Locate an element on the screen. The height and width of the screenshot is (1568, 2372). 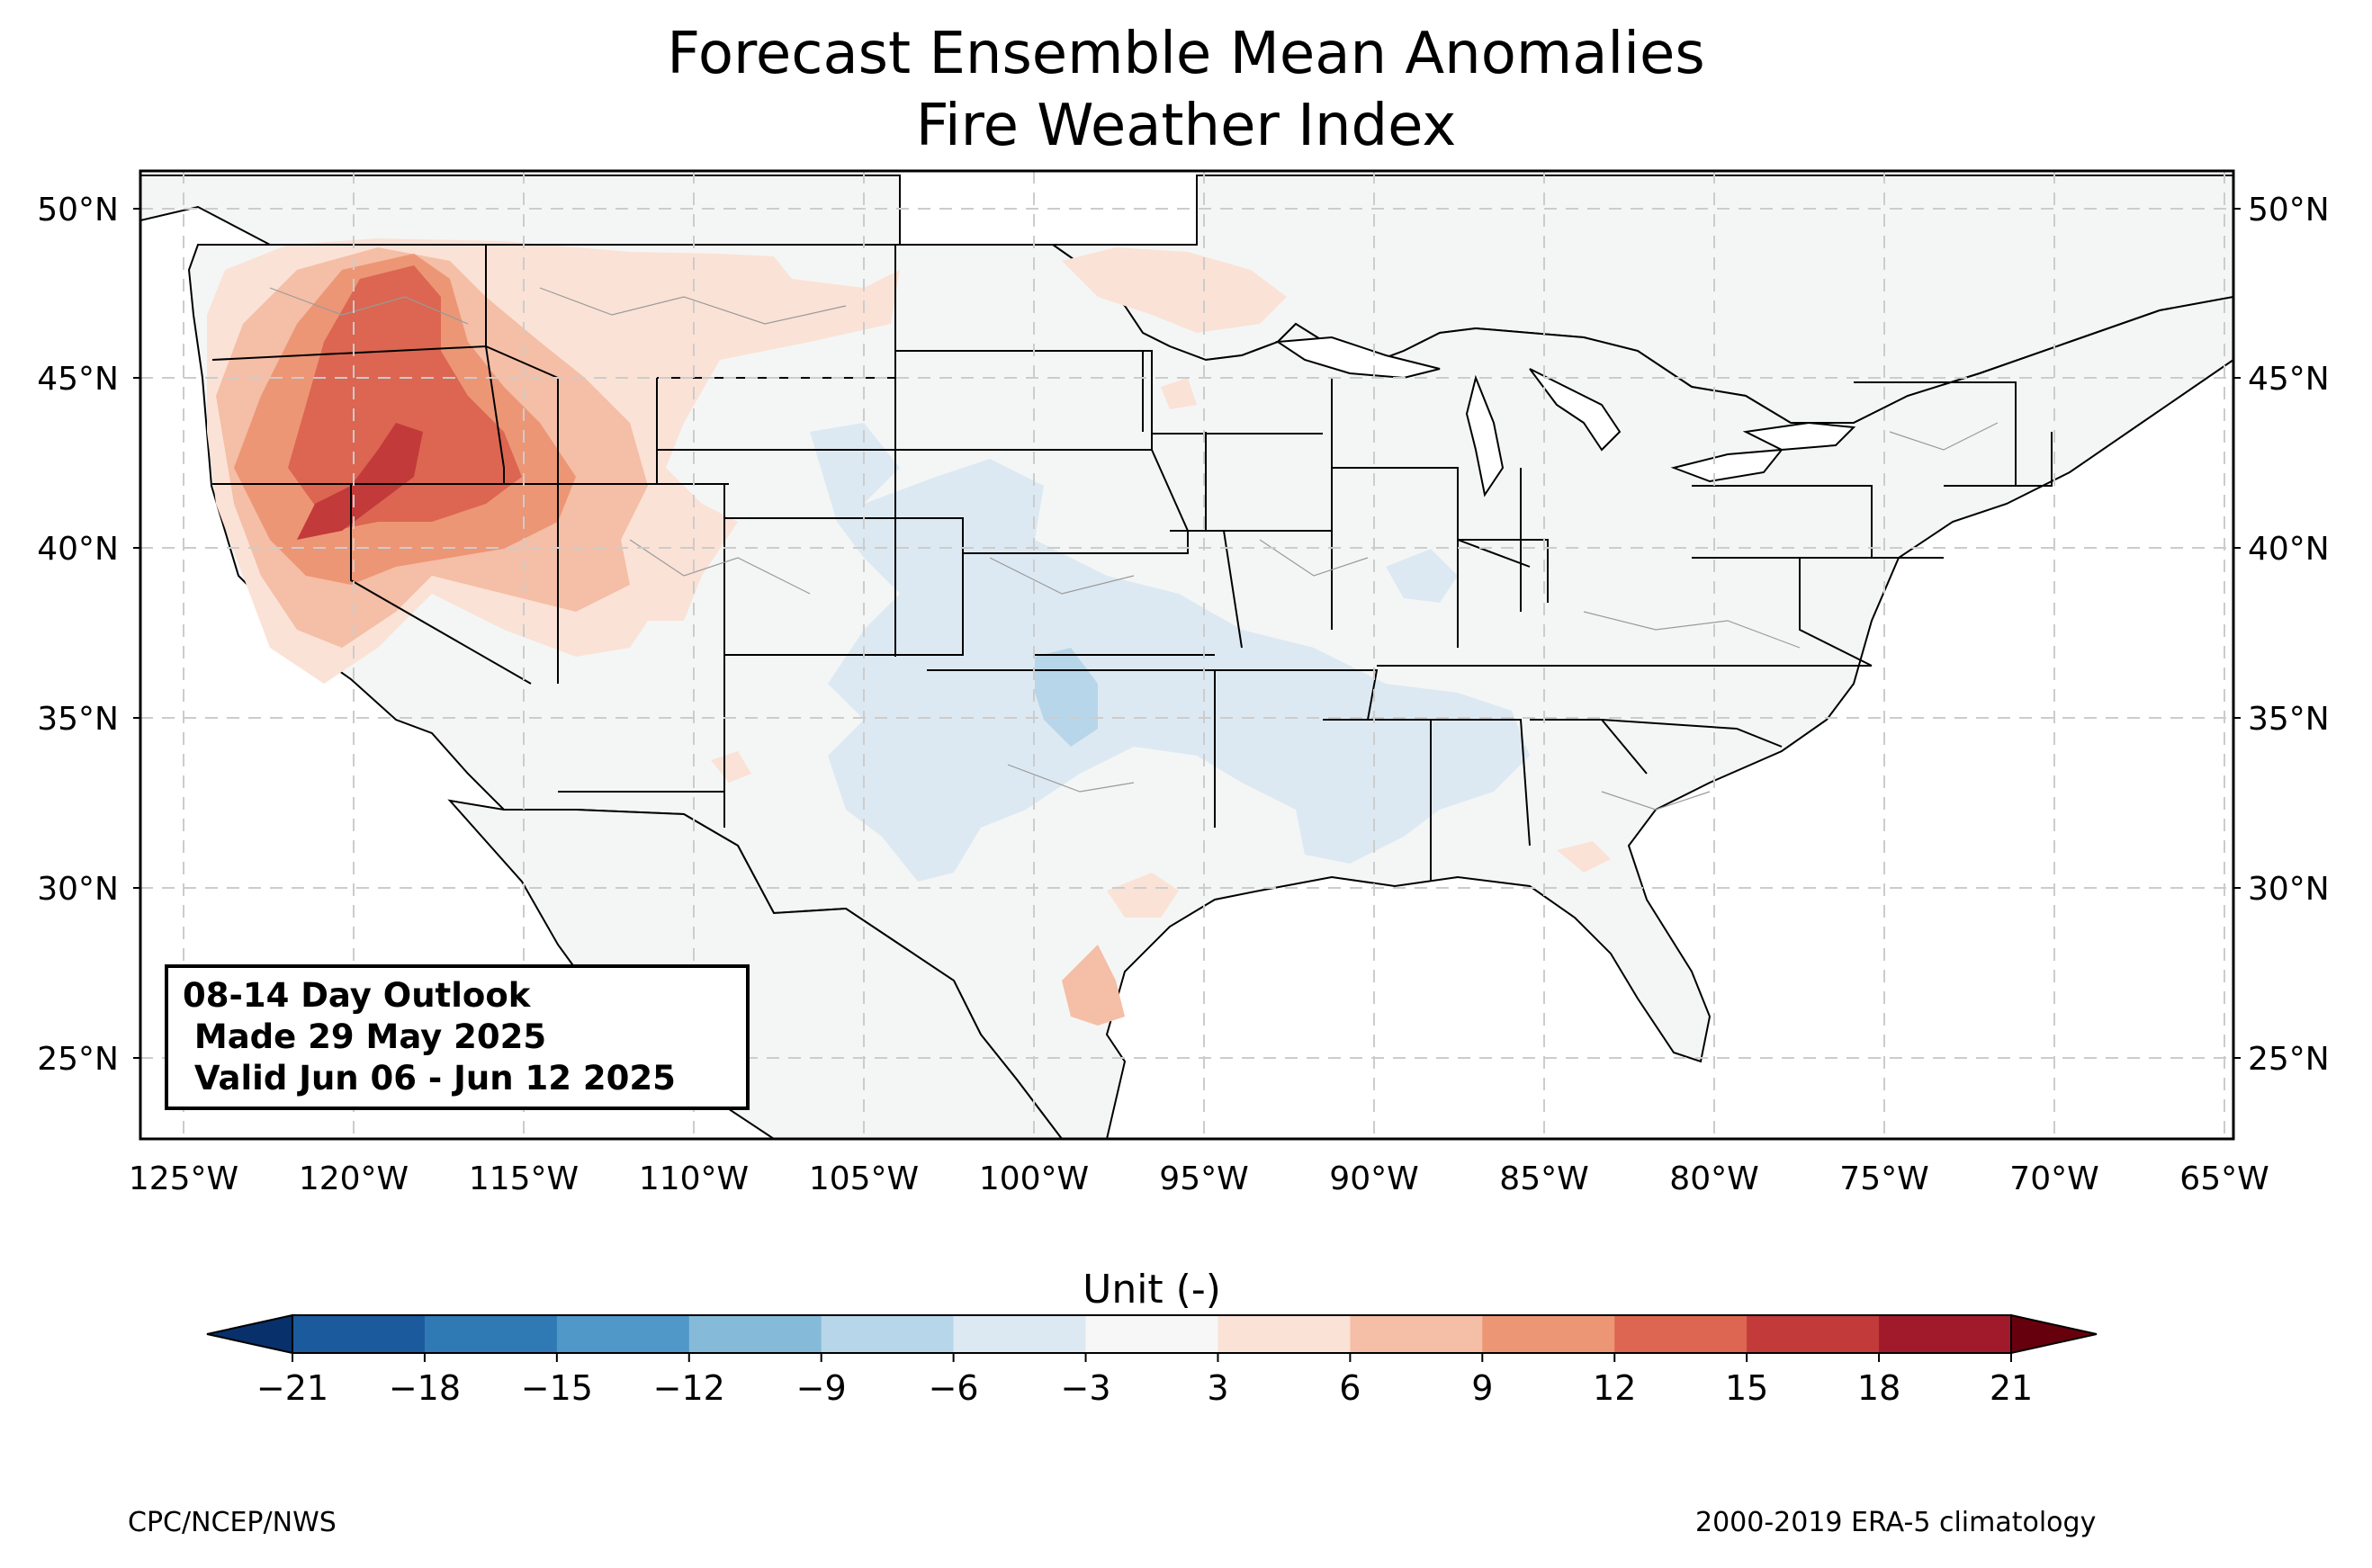
colorbar-extend-high is located at coordinates (2054, 1334).